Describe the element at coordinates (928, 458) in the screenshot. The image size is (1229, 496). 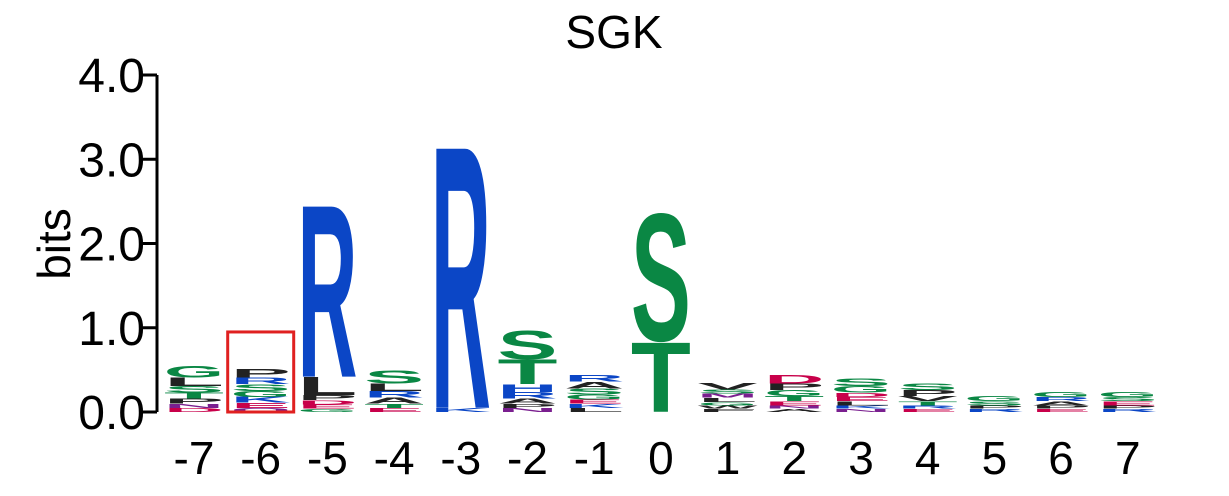
I see `x-tick-label: 4` at that location.